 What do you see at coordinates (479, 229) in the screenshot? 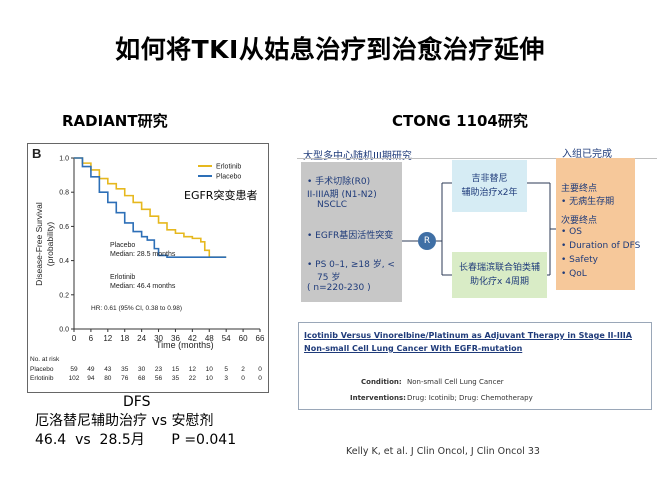
I see `flow-connectors` at bounding box center [479, 229].